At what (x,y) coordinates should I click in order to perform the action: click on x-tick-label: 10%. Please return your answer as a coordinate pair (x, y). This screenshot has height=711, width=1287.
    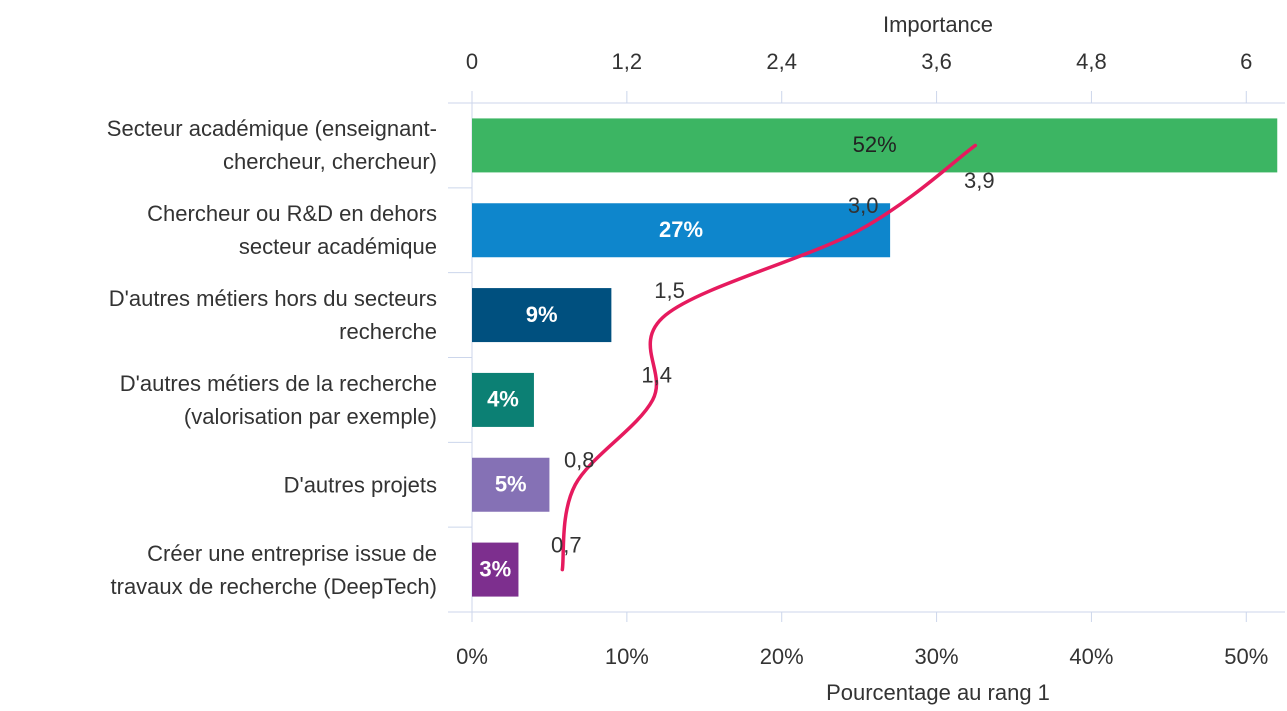
    Looking at the image, I should click on (627, 656).